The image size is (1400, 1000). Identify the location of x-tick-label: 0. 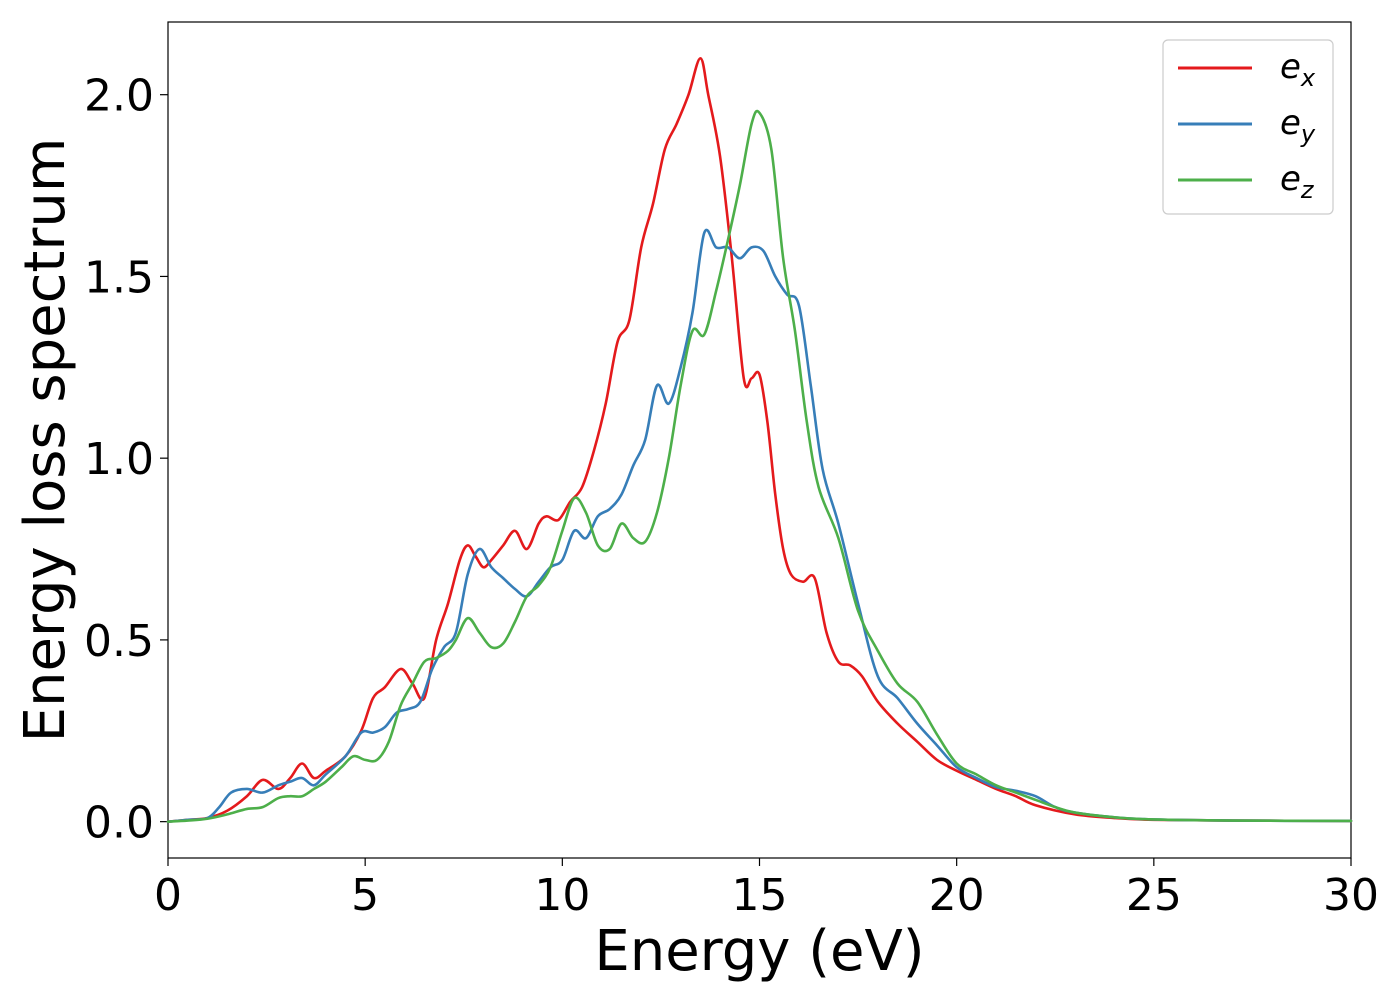
(168, 895).